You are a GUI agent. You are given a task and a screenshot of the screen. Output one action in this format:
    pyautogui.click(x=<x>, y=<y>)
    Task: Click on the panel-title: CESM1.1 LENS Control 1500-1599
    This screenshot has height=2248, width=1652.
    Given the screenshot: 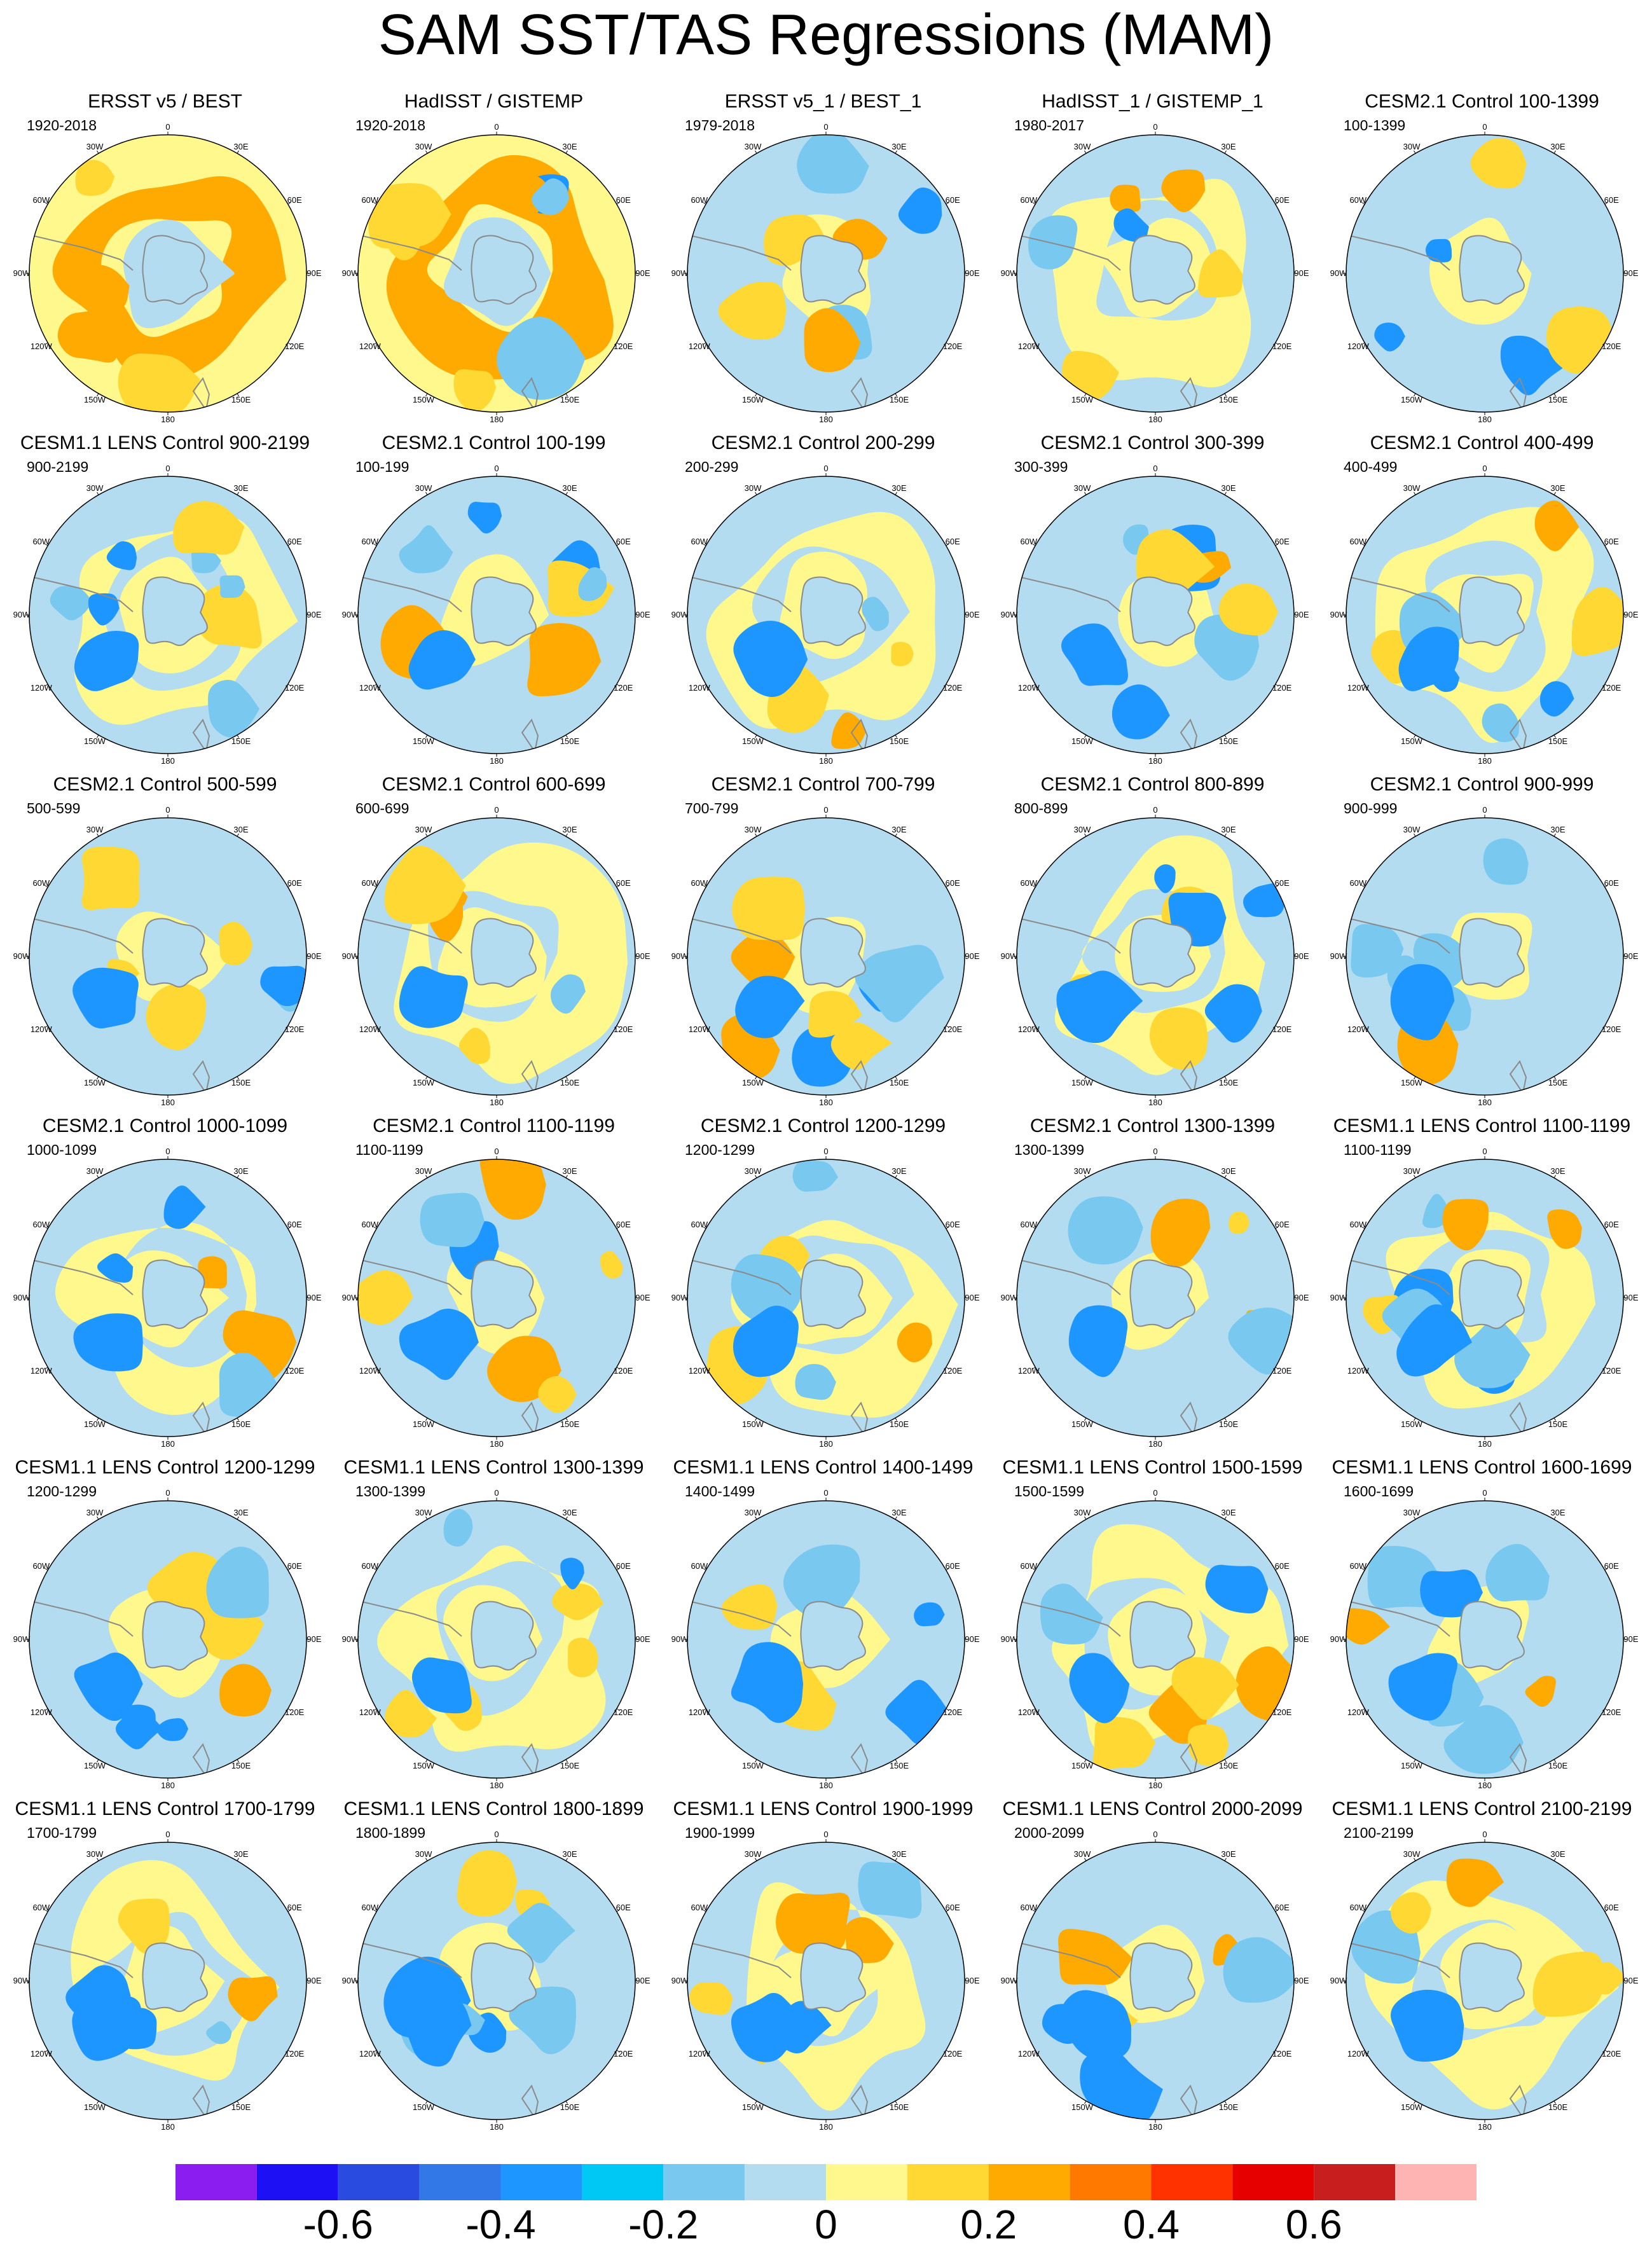 What is the action you would take?
    pyautogui.click(x=1152, y=1467)
    